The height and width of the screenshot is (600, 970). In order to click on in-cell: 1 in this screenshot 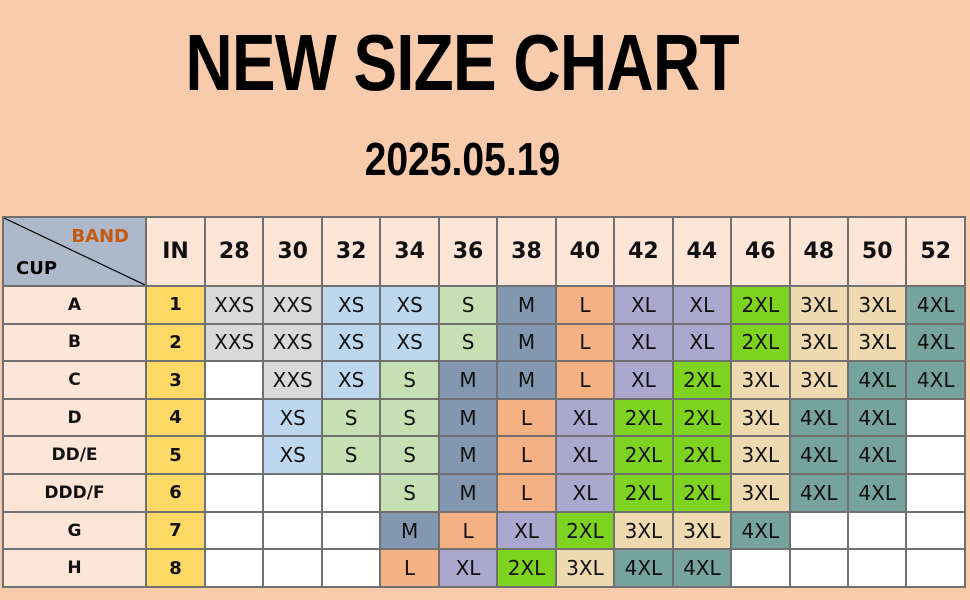, I will do `click(175, 304)`.